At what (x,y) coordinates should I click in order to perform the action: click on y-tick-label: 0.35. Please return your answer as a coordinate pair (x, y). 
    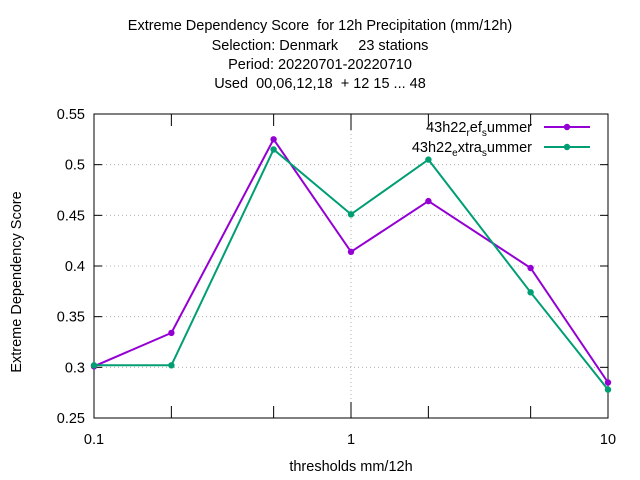
    Looking at the image, I should click on (71, 318).